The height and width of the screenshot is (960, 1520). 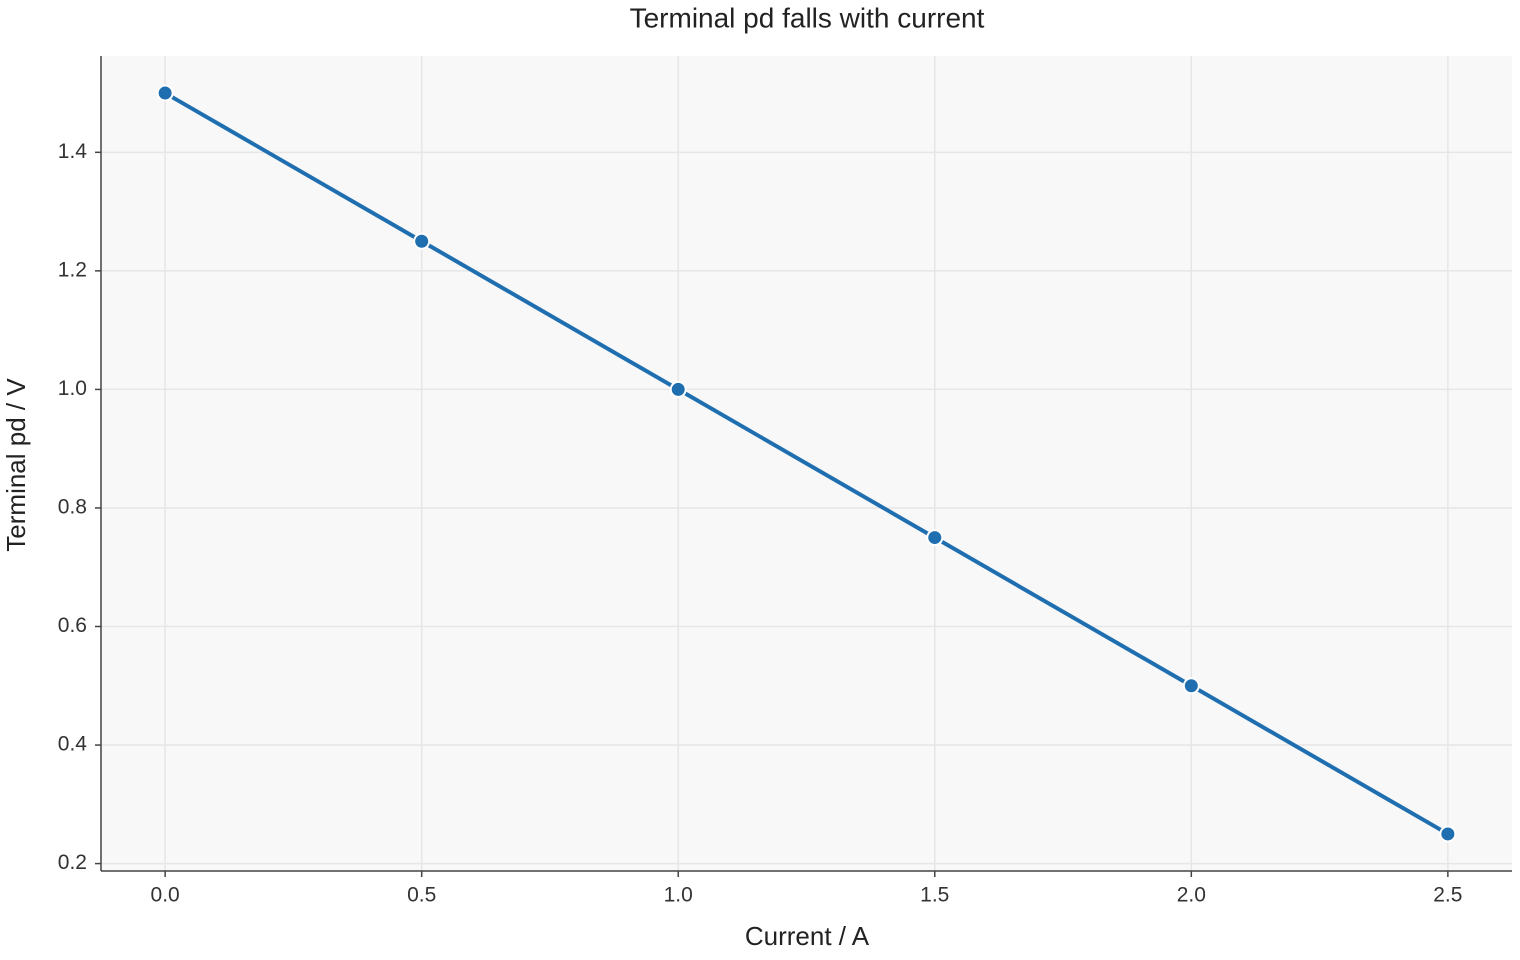 I want to click on y-tick-label: 0.8, so click(x=72, y=507).